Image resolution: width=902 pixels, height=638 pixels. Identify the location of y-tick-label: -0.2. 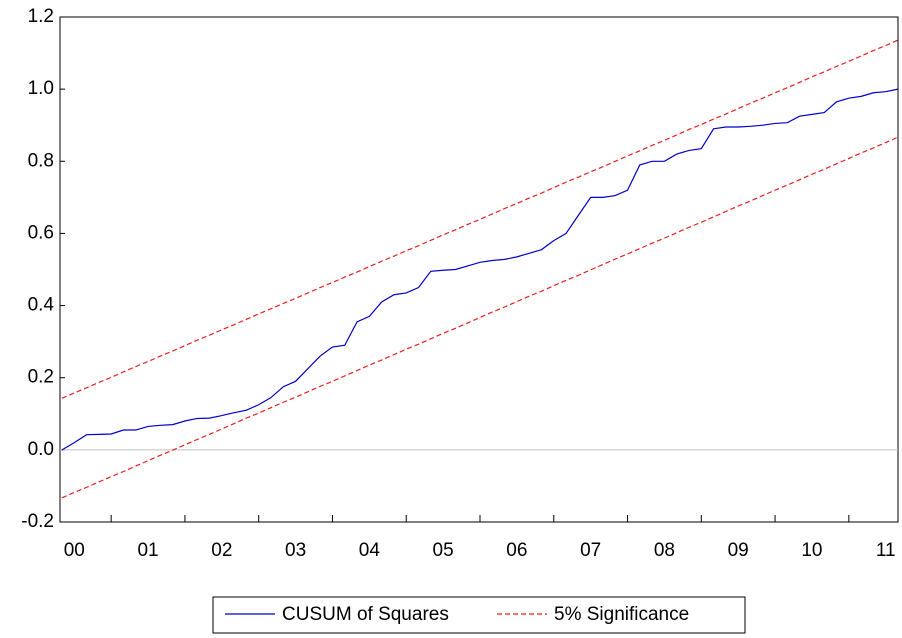
(37, 521).